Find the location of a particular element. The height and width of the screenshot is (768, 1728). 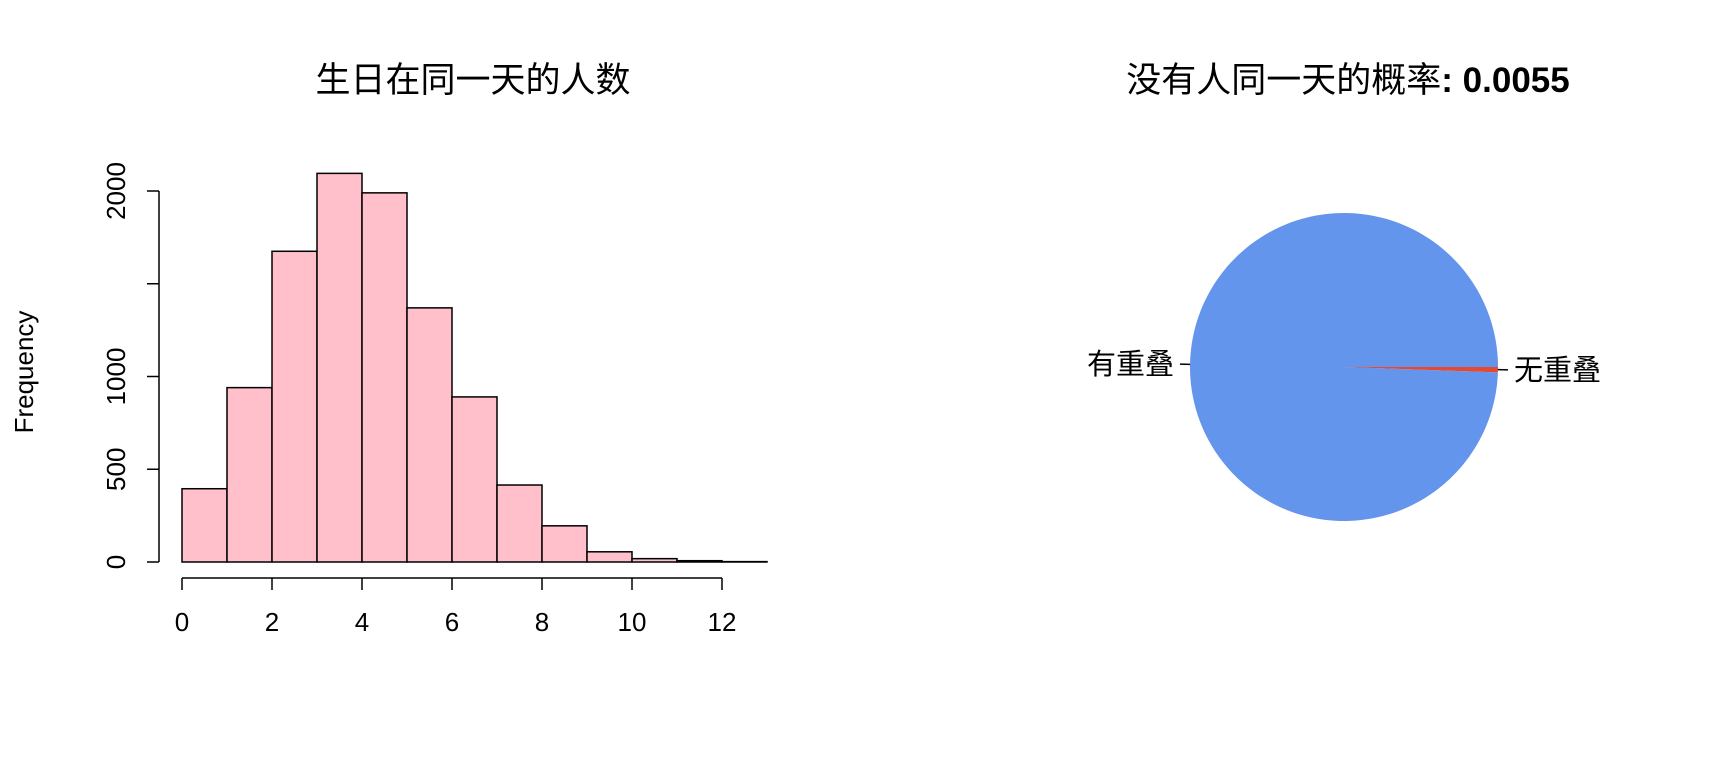

histogram-x-tick-label: 2 is located at coordinates (272, 622).